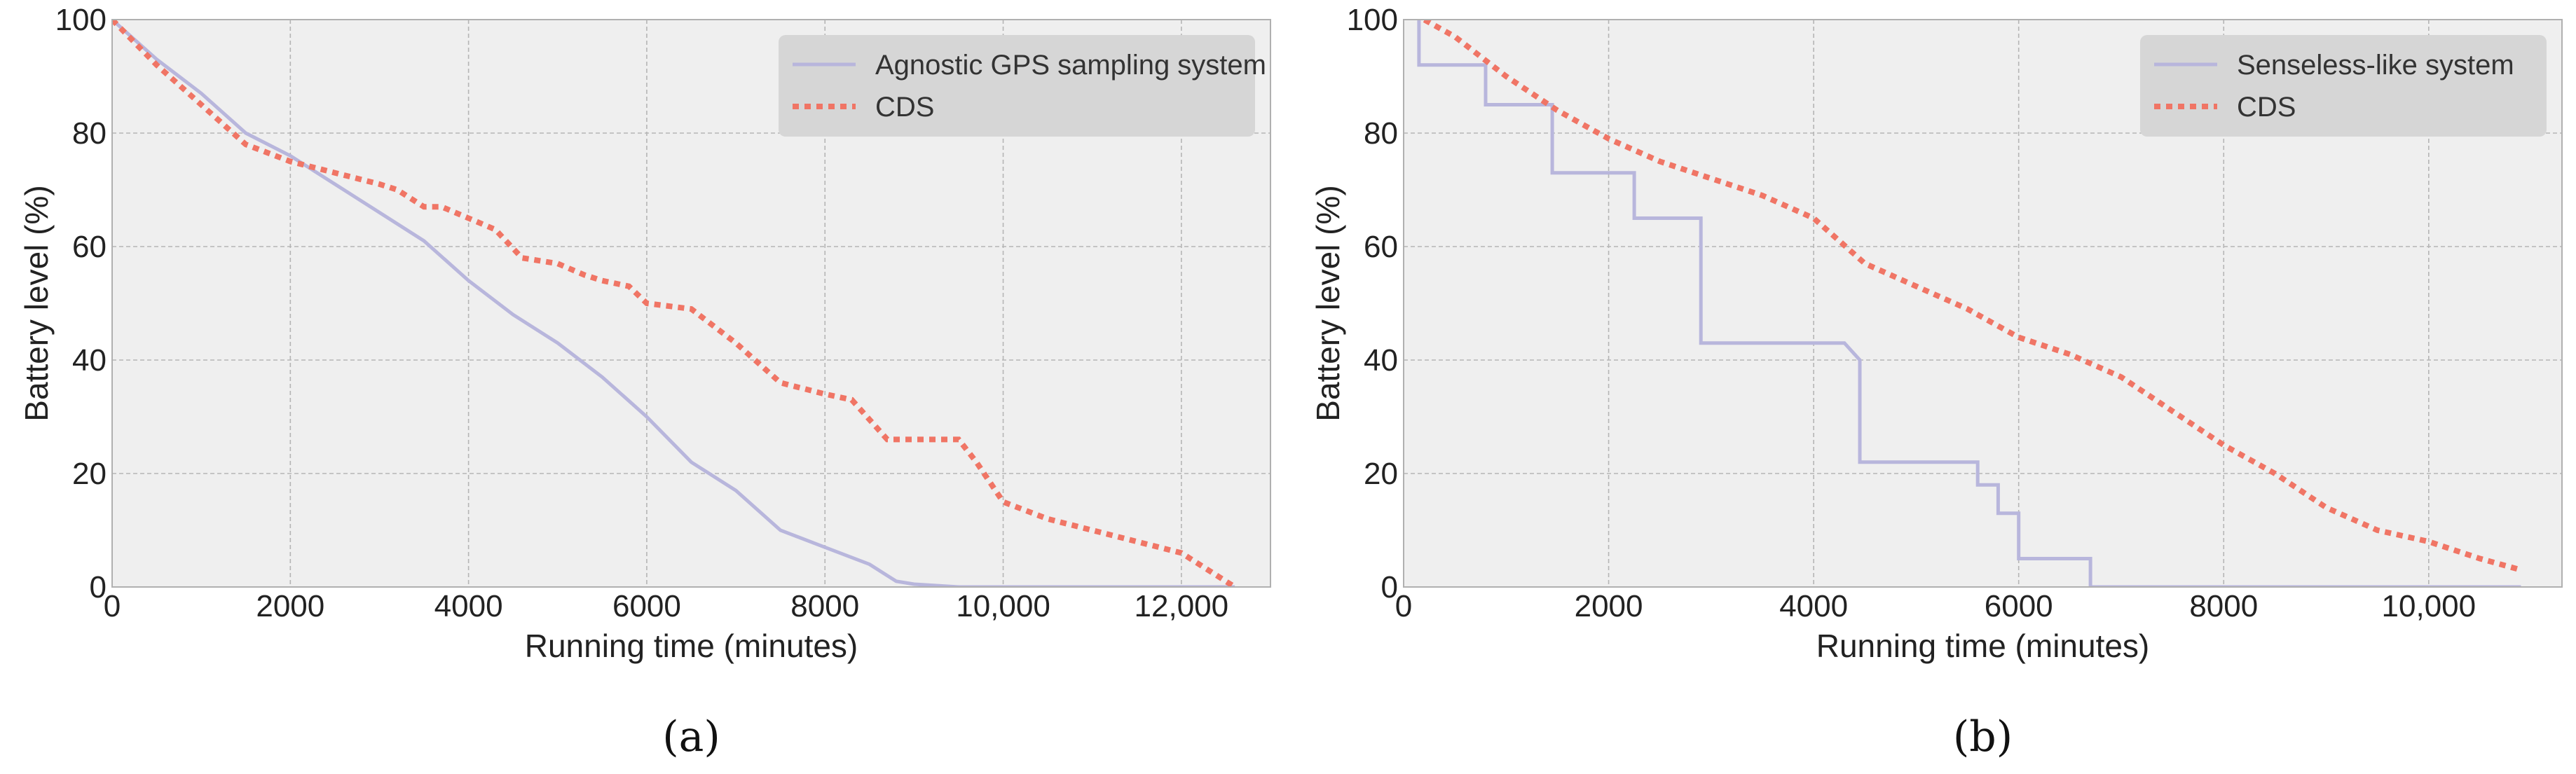 The height and width of the screenshot is (774, 2576). I want to click on legend-a: Agnostic GPS sampling system CDS, so click(1023, 86).